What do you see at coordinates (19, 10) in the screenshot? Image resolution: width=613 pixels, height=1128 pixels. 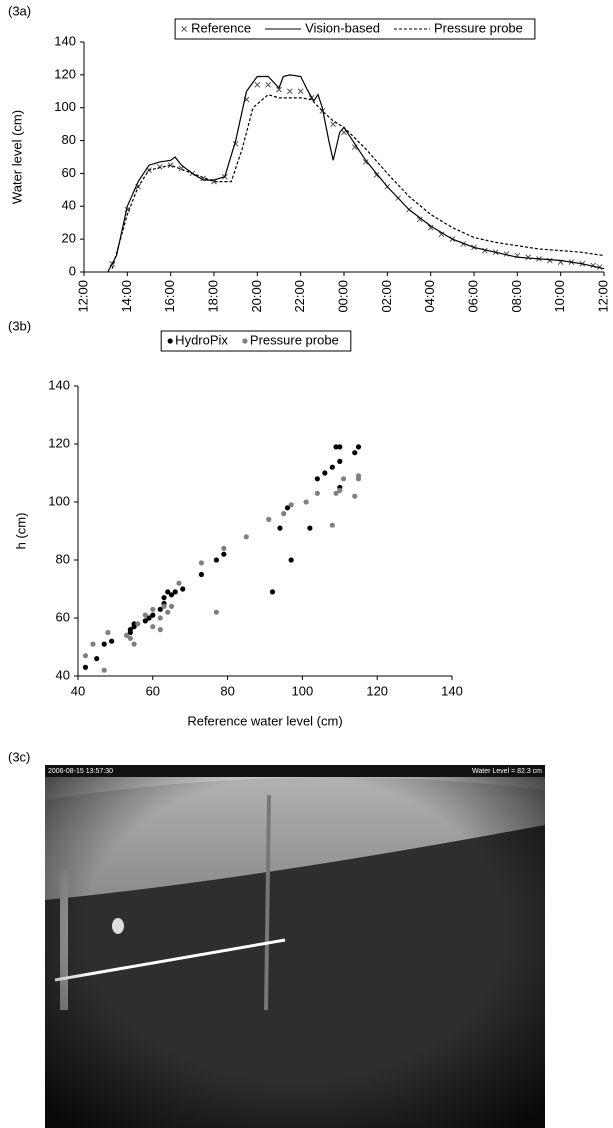 I see `panel-label: (3a)` at bounding box center [19, 10].